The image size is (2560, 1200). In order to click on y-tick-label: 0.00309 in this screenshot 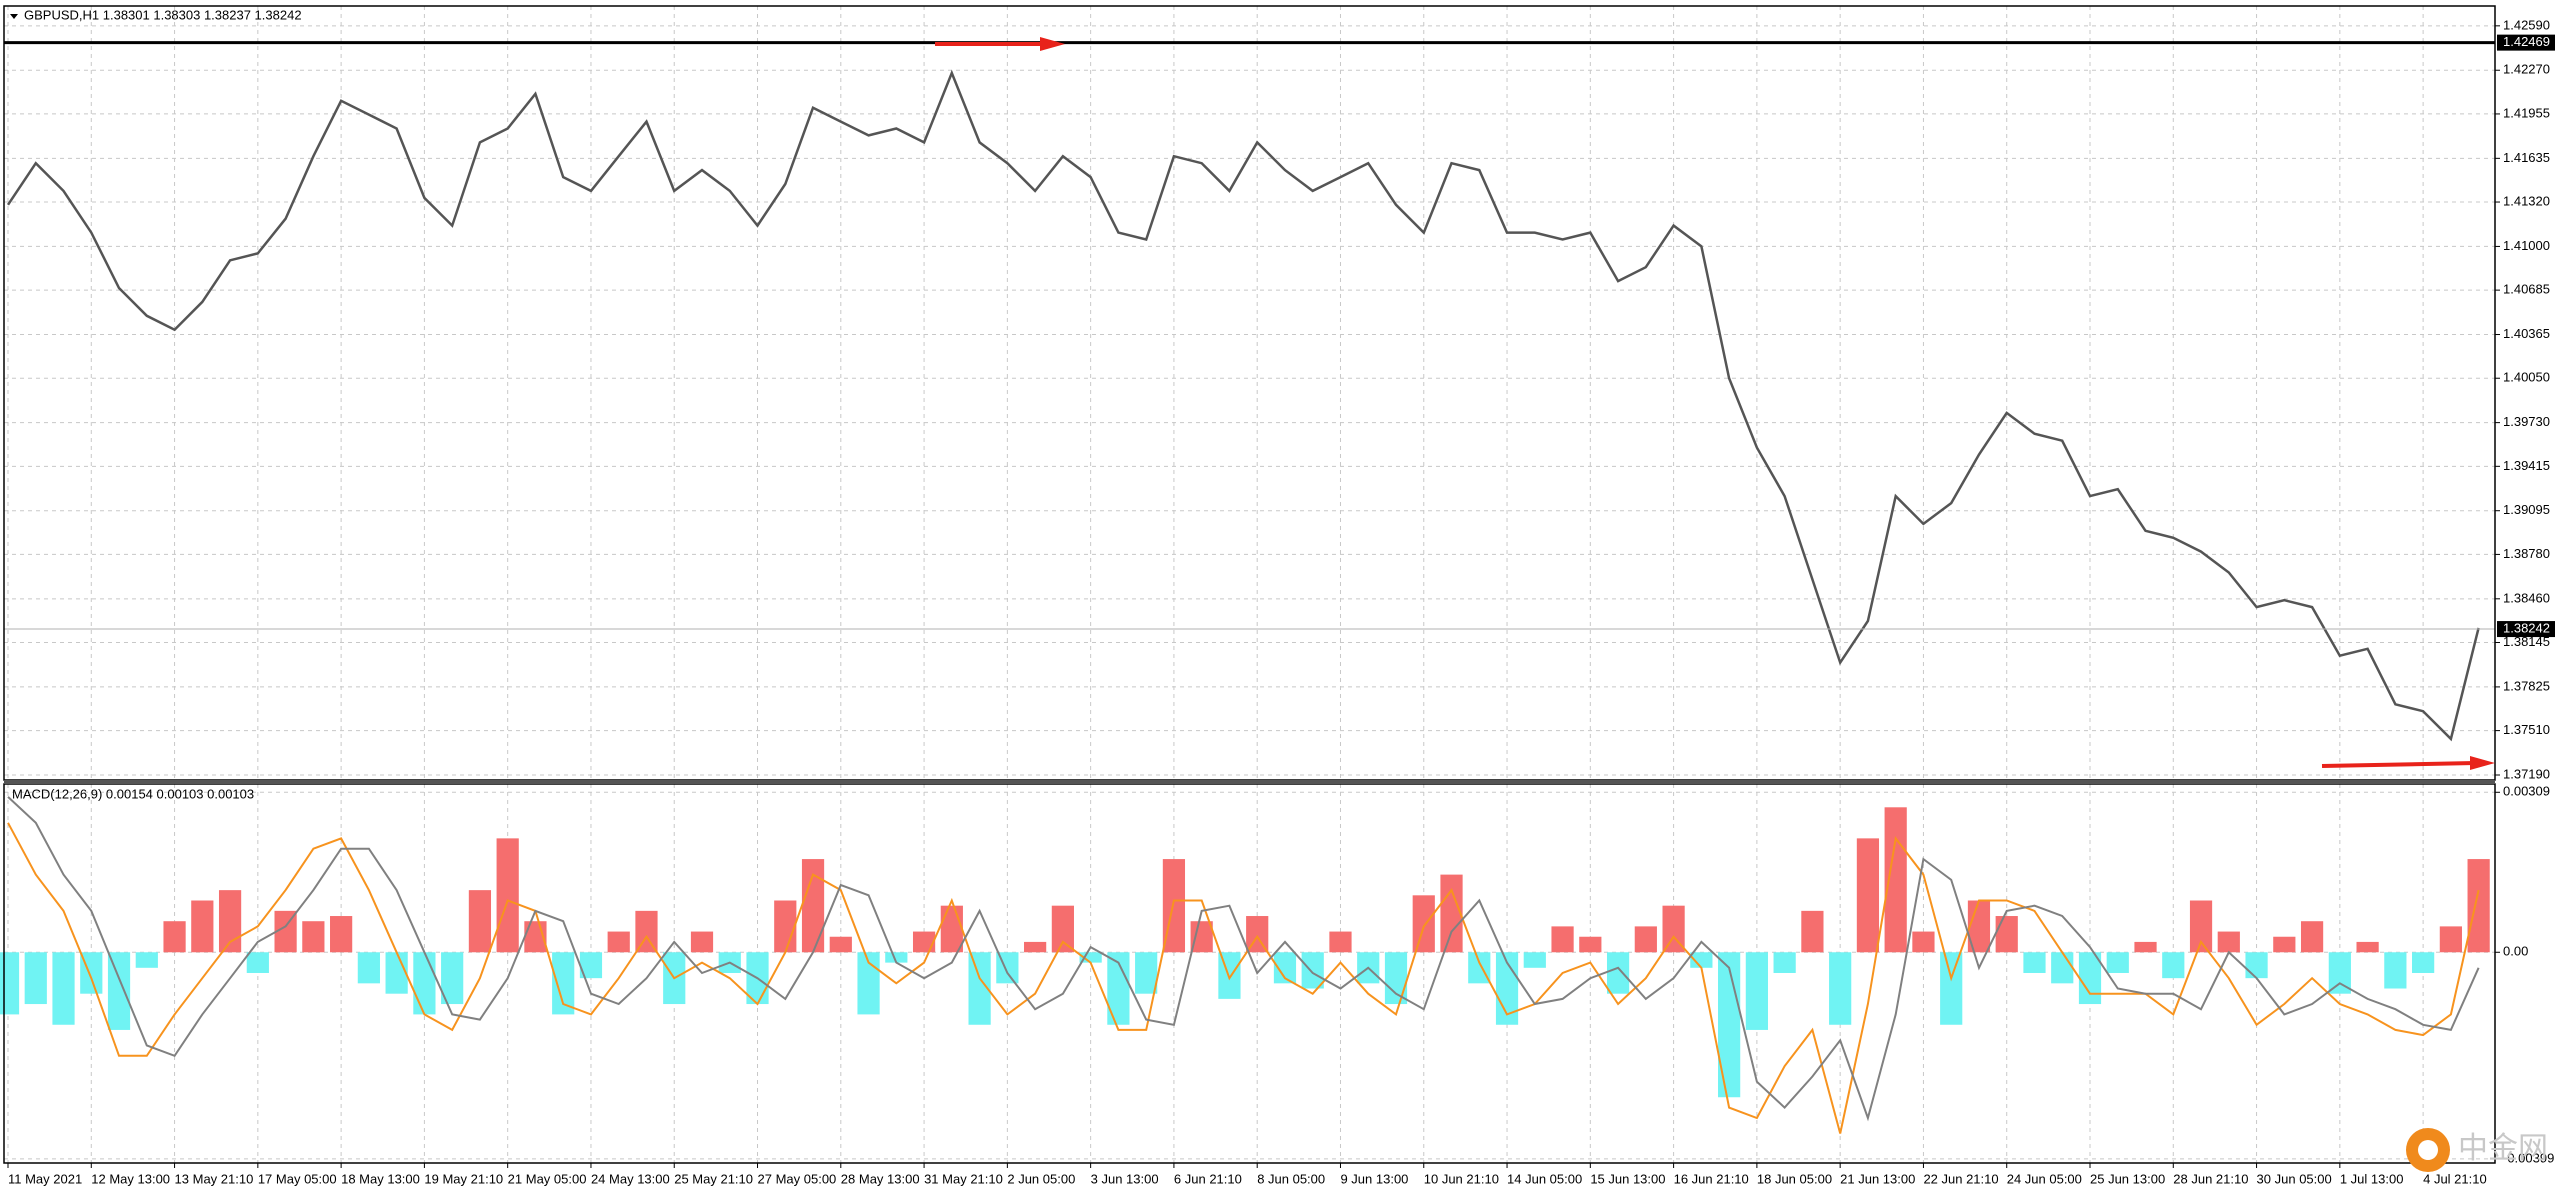, I will do `click(2526, 791)`.